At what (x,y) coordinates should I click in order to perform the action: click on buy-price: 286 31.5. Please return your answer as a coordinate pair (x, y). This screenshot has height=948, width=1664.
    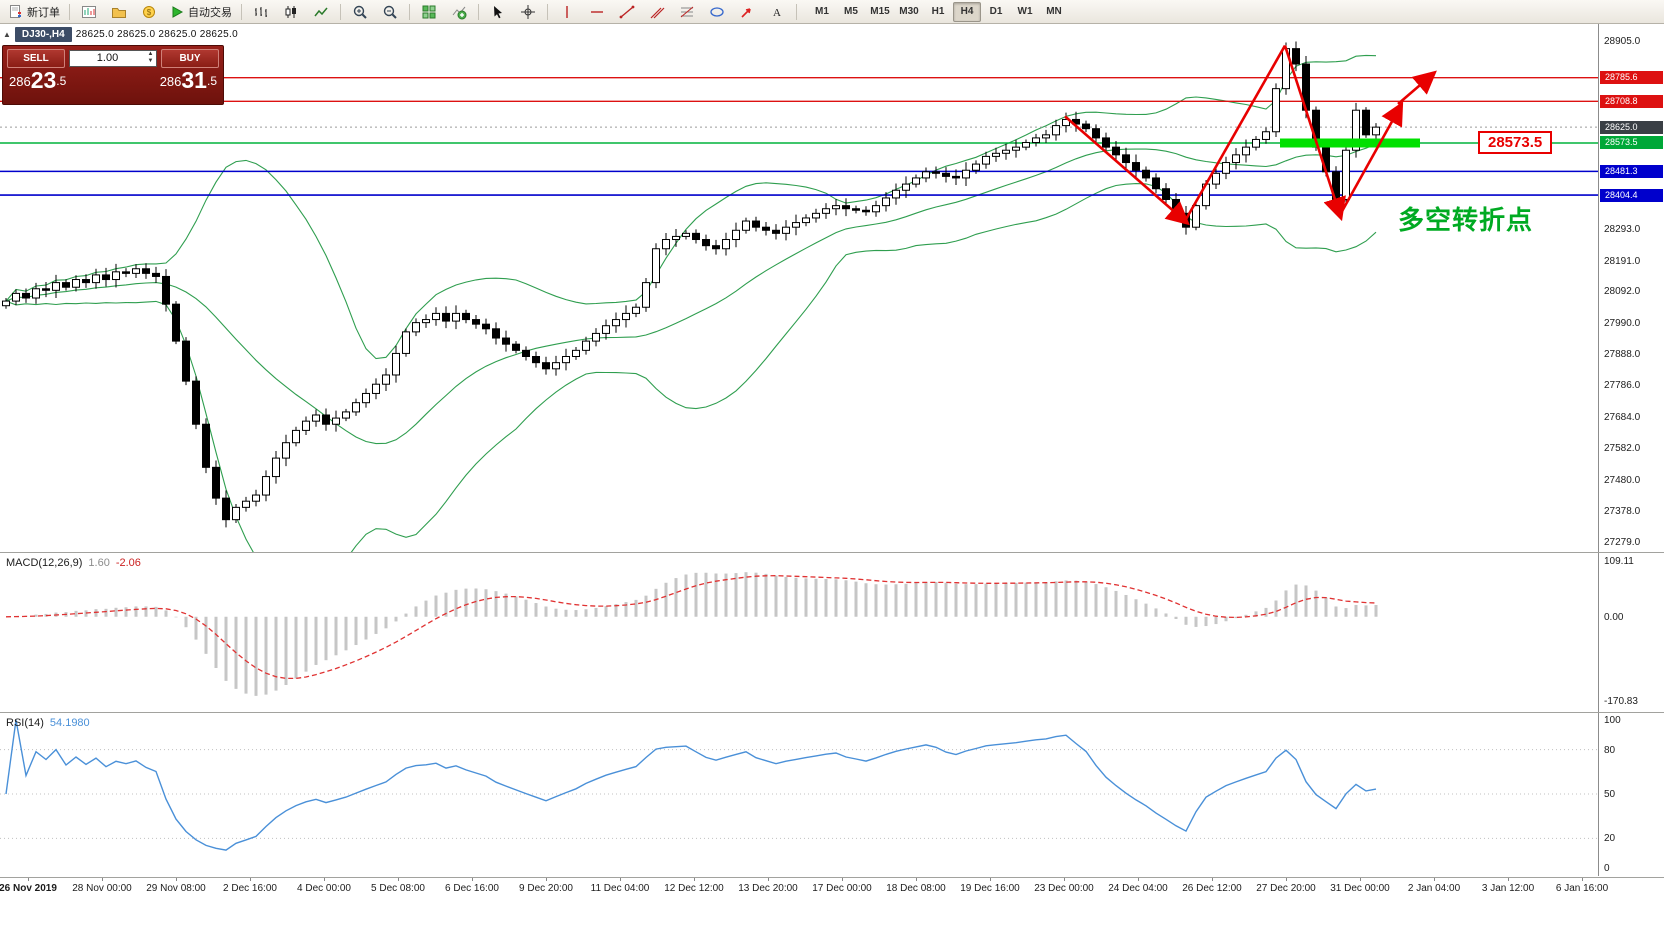
    Looking at the image, I should click on (188, 80).